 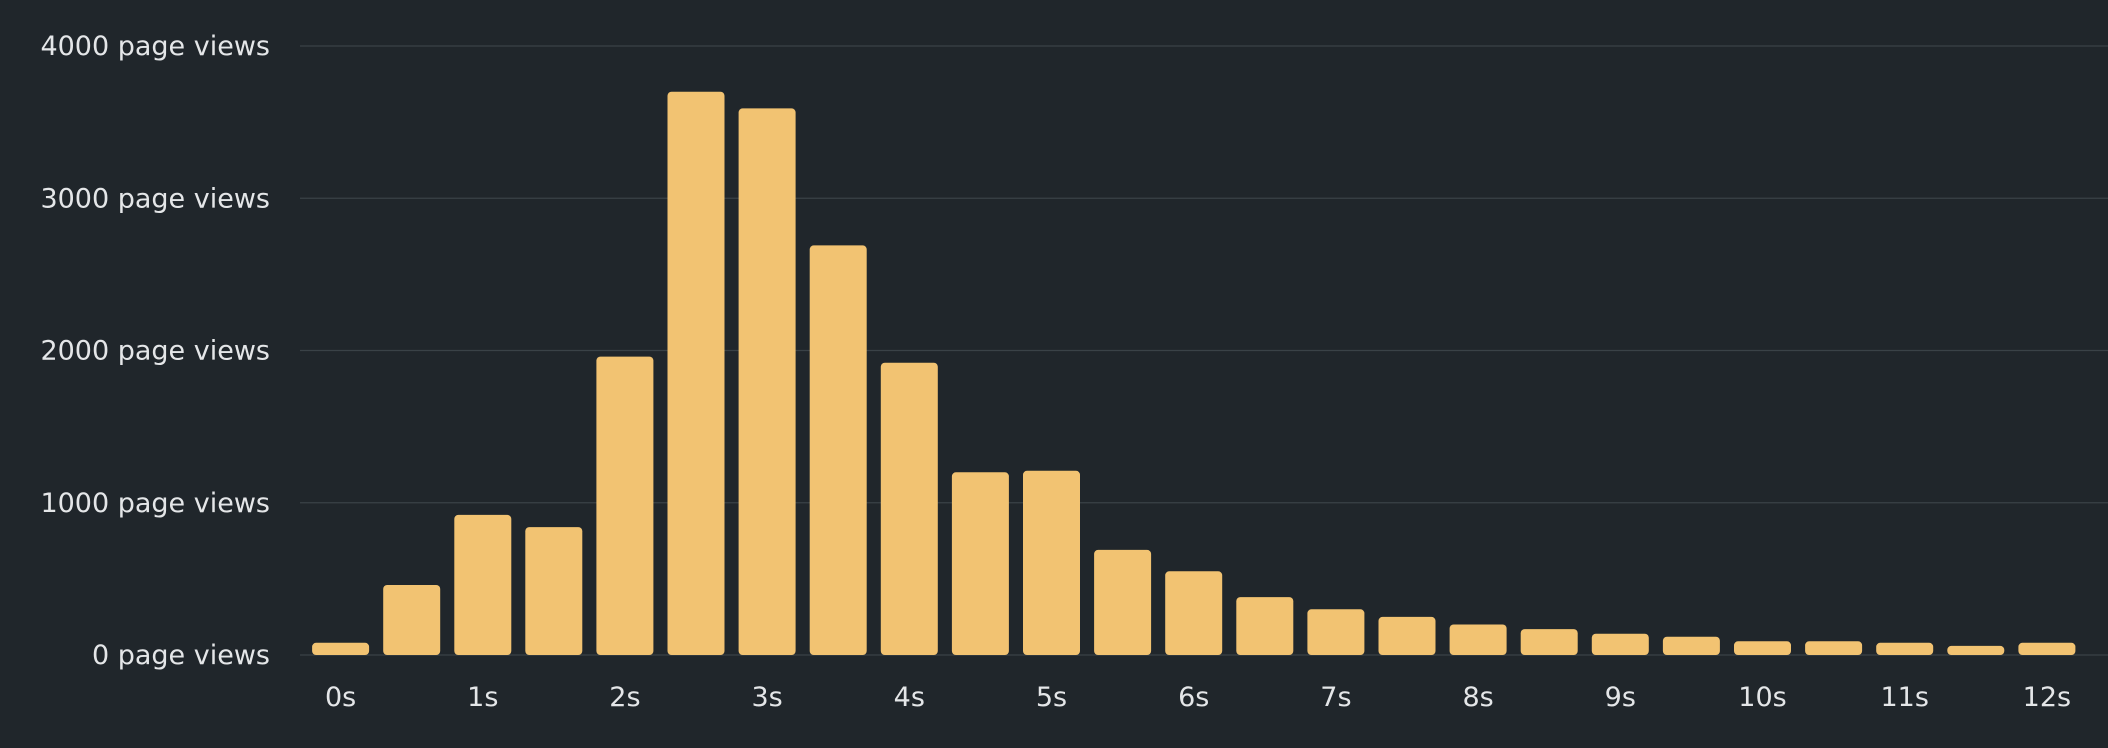 I want to click on y-tick-label: 0 page views, so click(x=181, y=655).